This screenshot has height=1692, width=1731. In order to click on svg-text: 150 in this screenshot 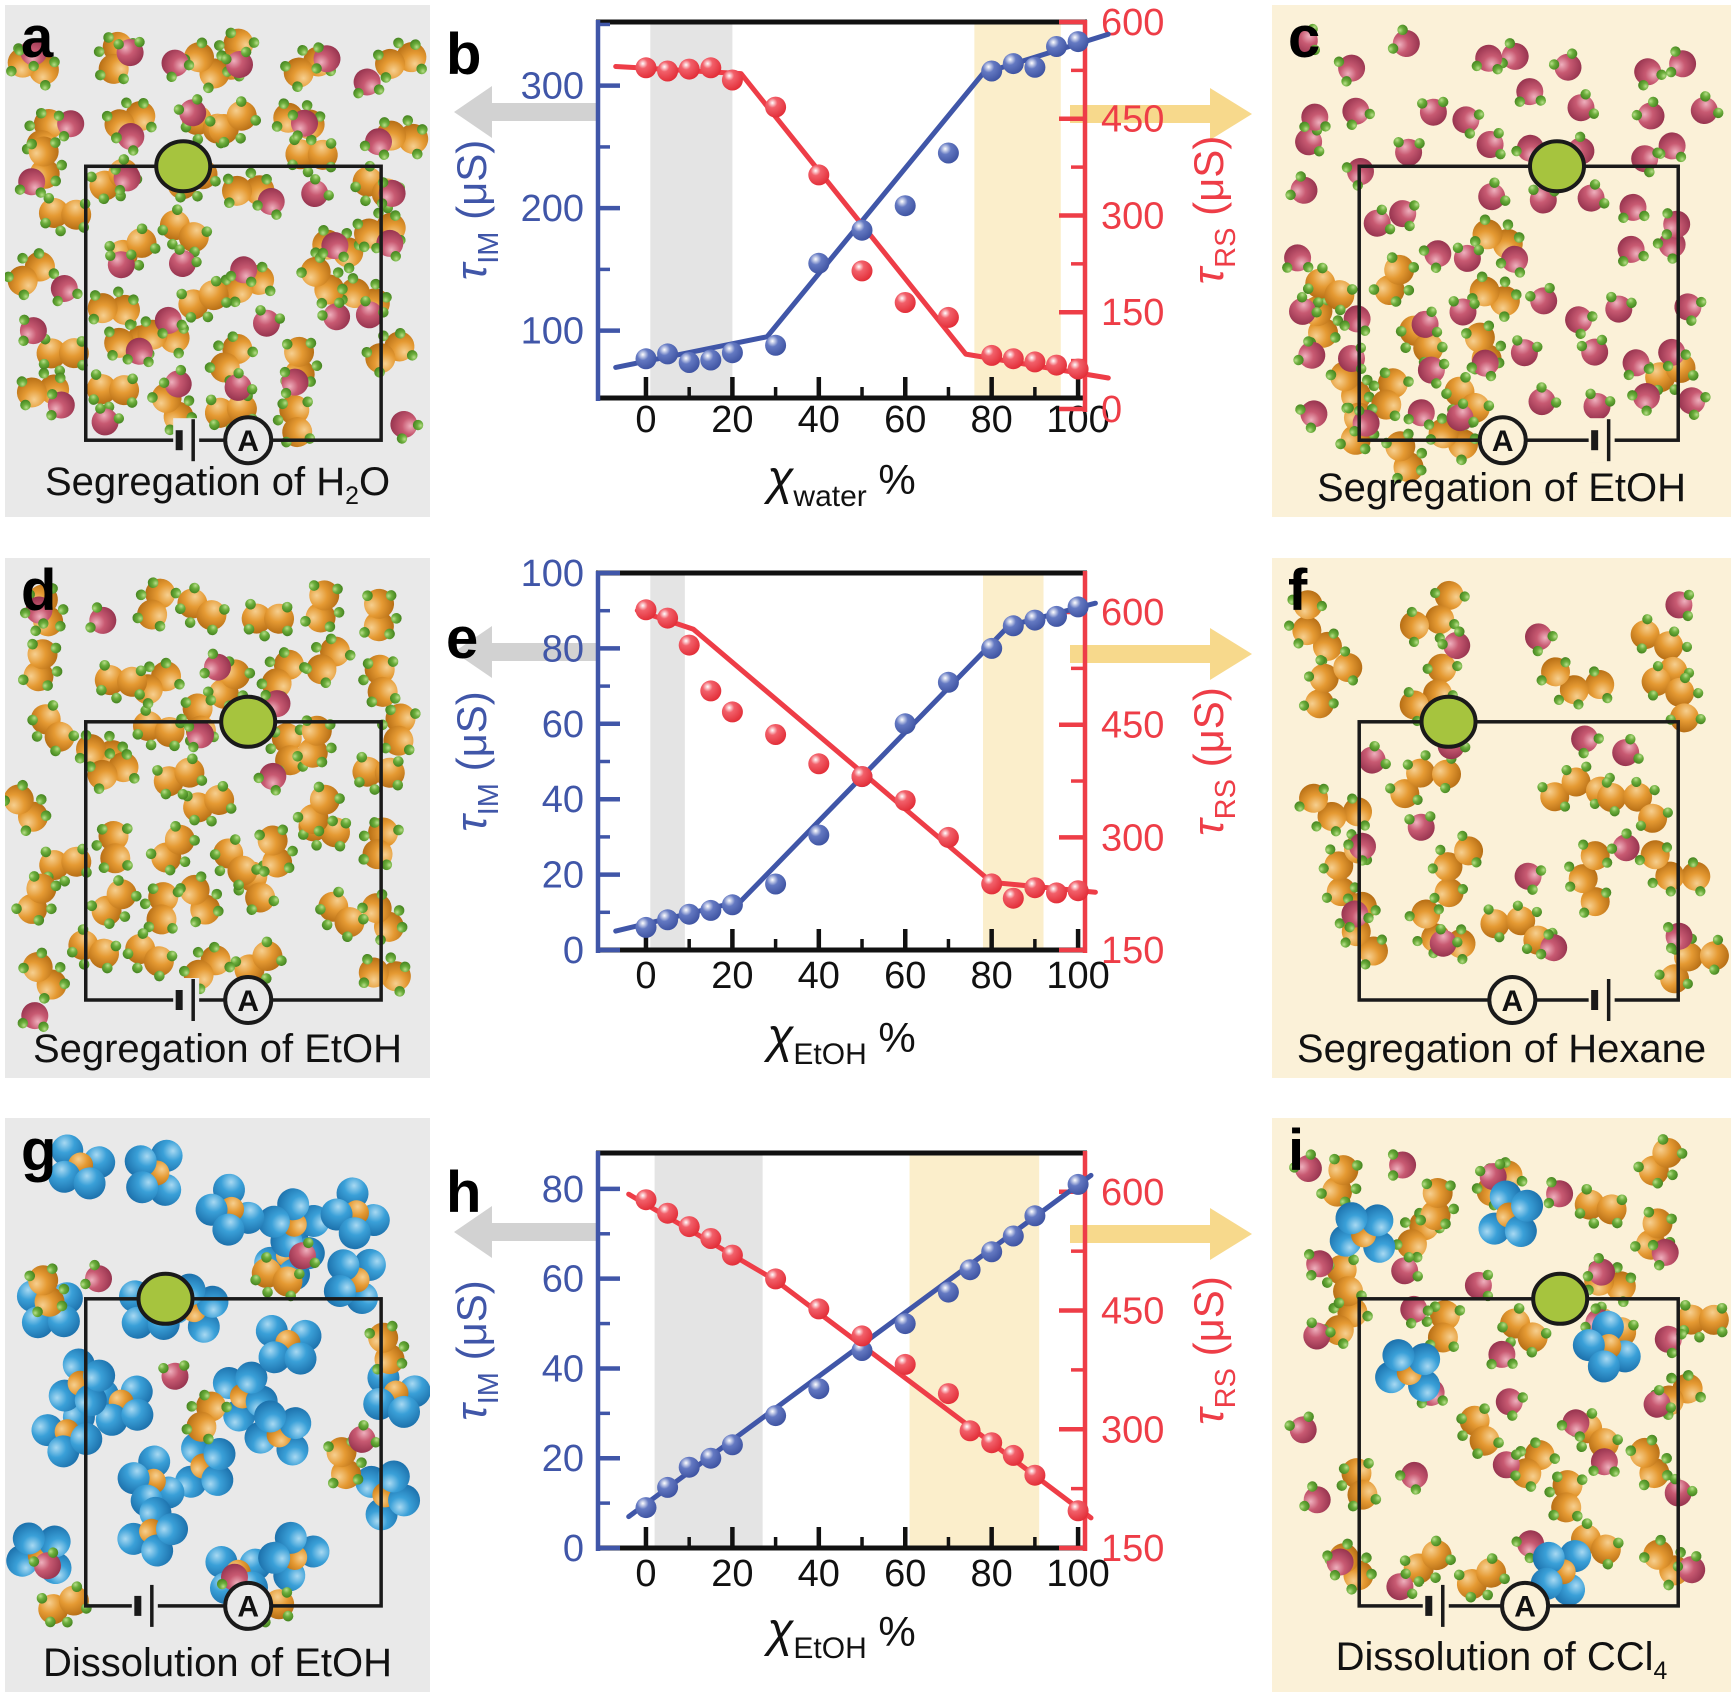, I will do `click(1132, 1549)`.